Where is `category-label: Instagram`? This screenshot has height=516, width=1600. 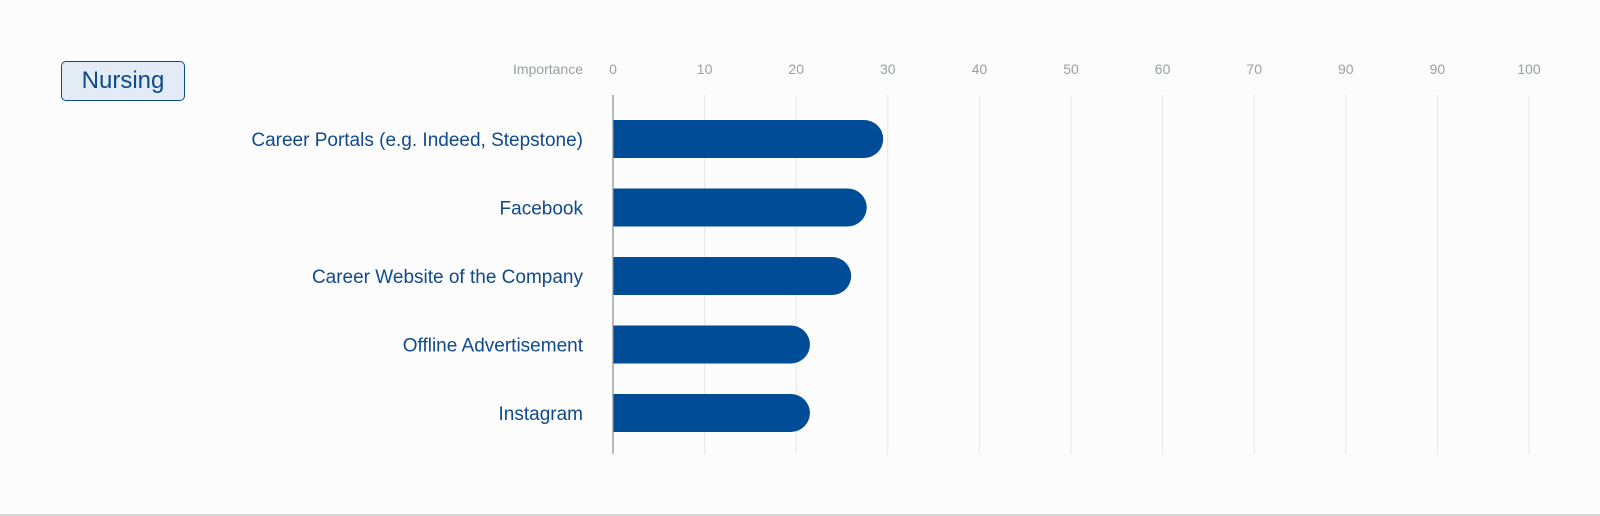 category-label: Instagram is located at coordinates (541, 414).